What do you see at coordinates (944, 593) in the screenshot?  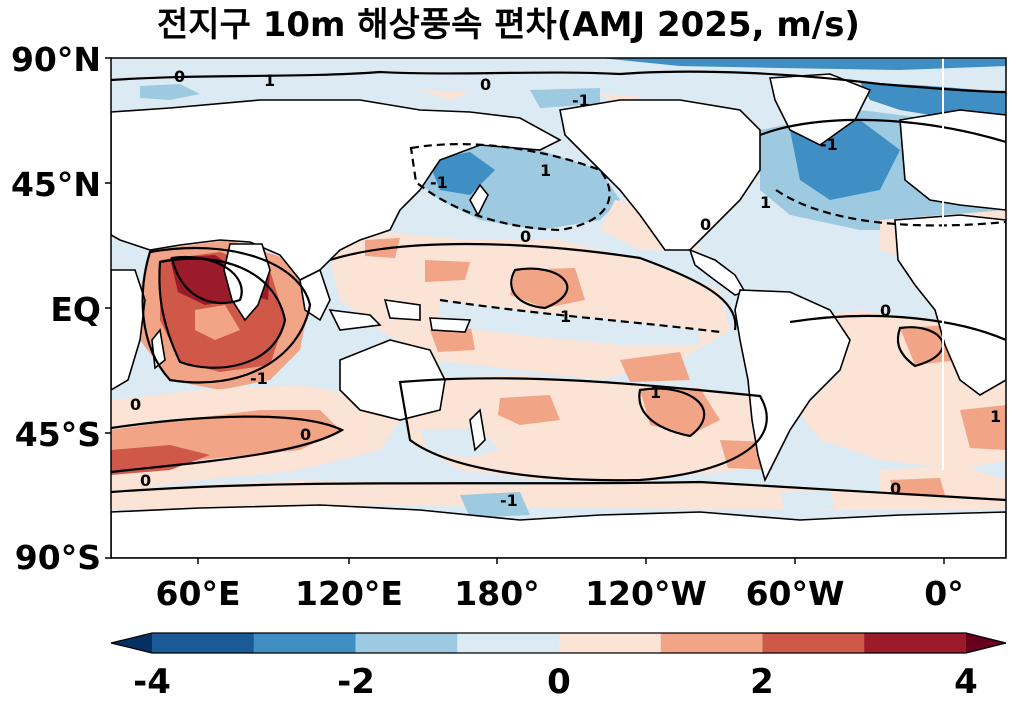 I see `lon-label-0: 0°` at bounding box center [944, 593].